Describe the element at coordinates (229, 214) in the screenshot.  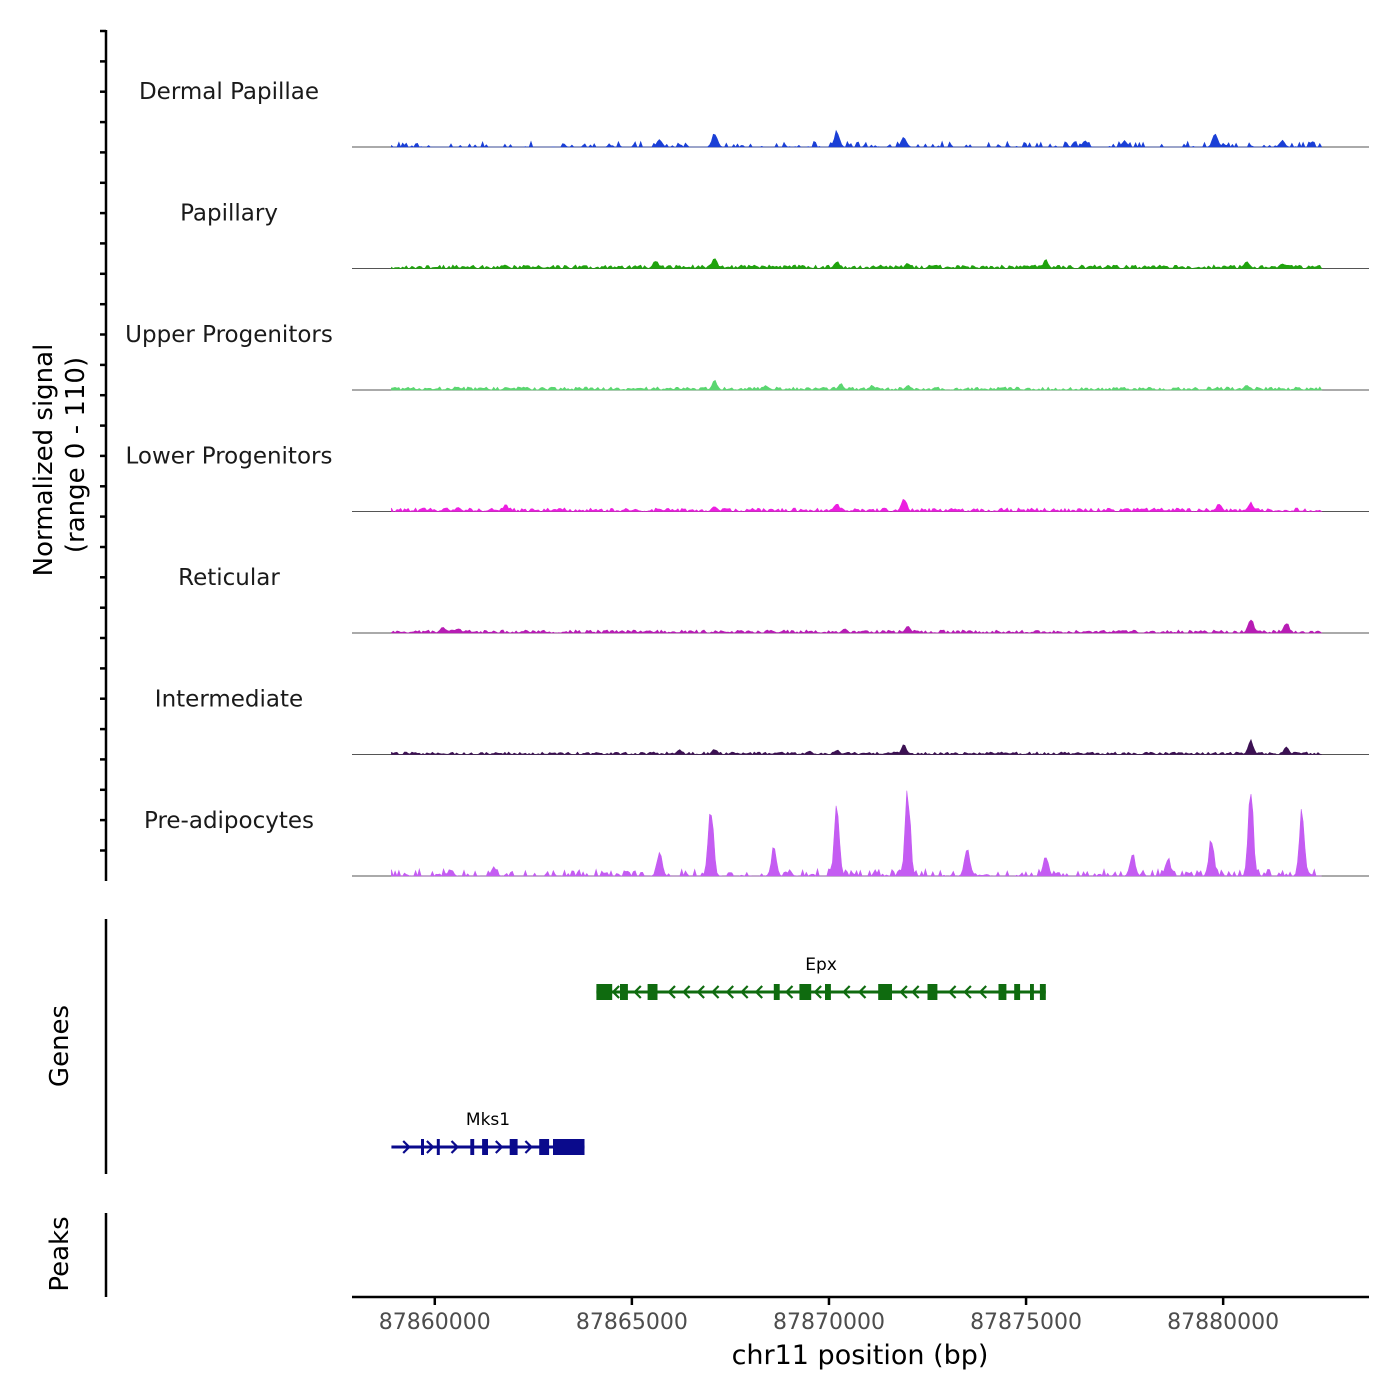
I see `track-label: Papillary` at that location.